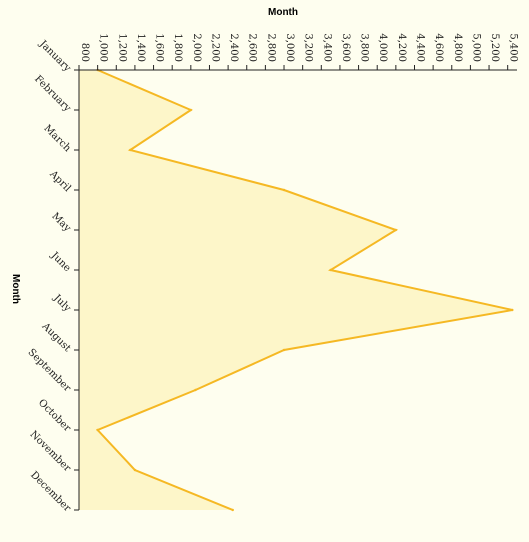 This screenshot has height=542, width=529. What do you see at coordinates (50, 492) in the screenshot?
I see `category-tick-label: December` at bounding box center [50, 492].